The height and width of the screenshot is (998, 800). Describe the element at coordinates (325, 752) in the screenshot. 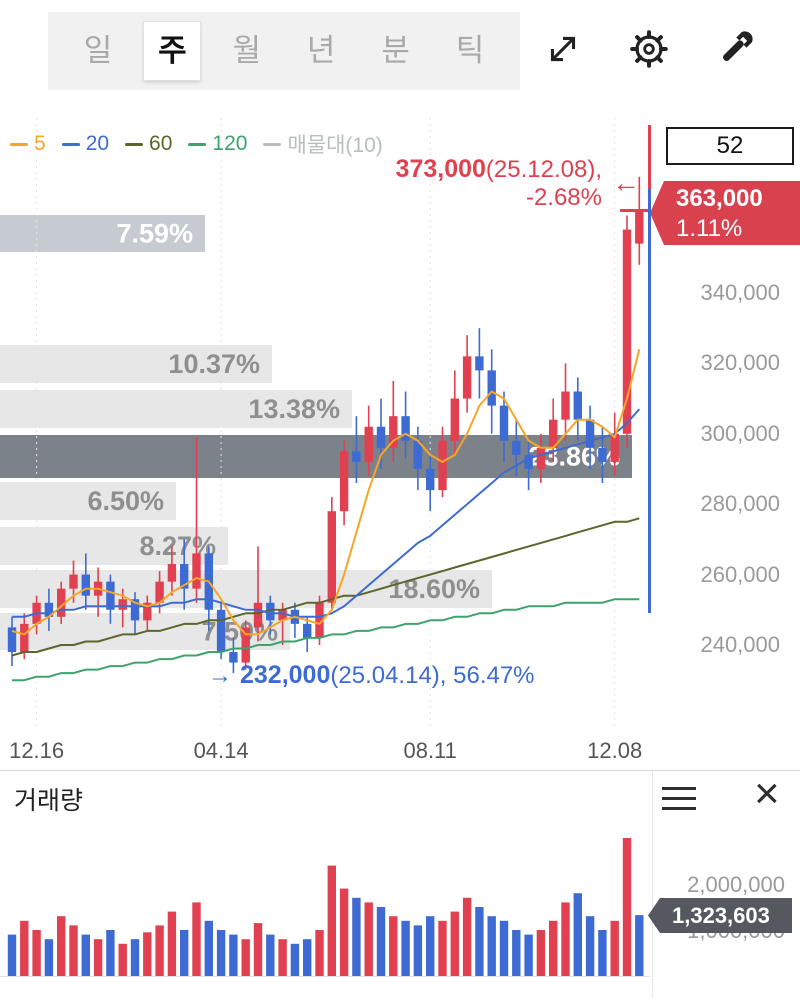

I see `date-axis: 12.16 04.14 08.11 12.08` at that location.